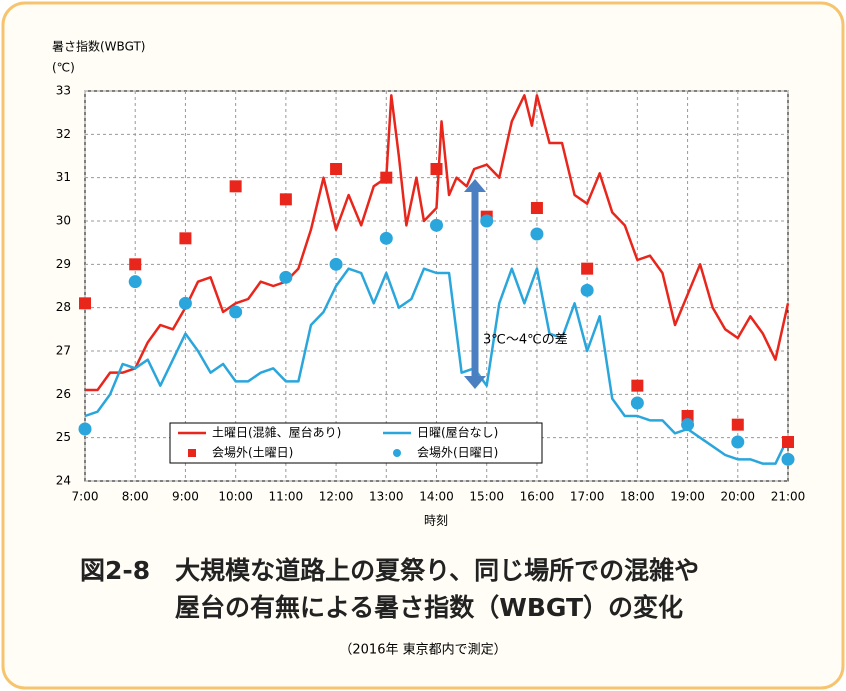 This screenshot has height=691, width=846. What do you see at coordinates (525, 340) in the screenshot?
I see `annotation: 3℃～4℃の差` at bounding box center [525, 340].